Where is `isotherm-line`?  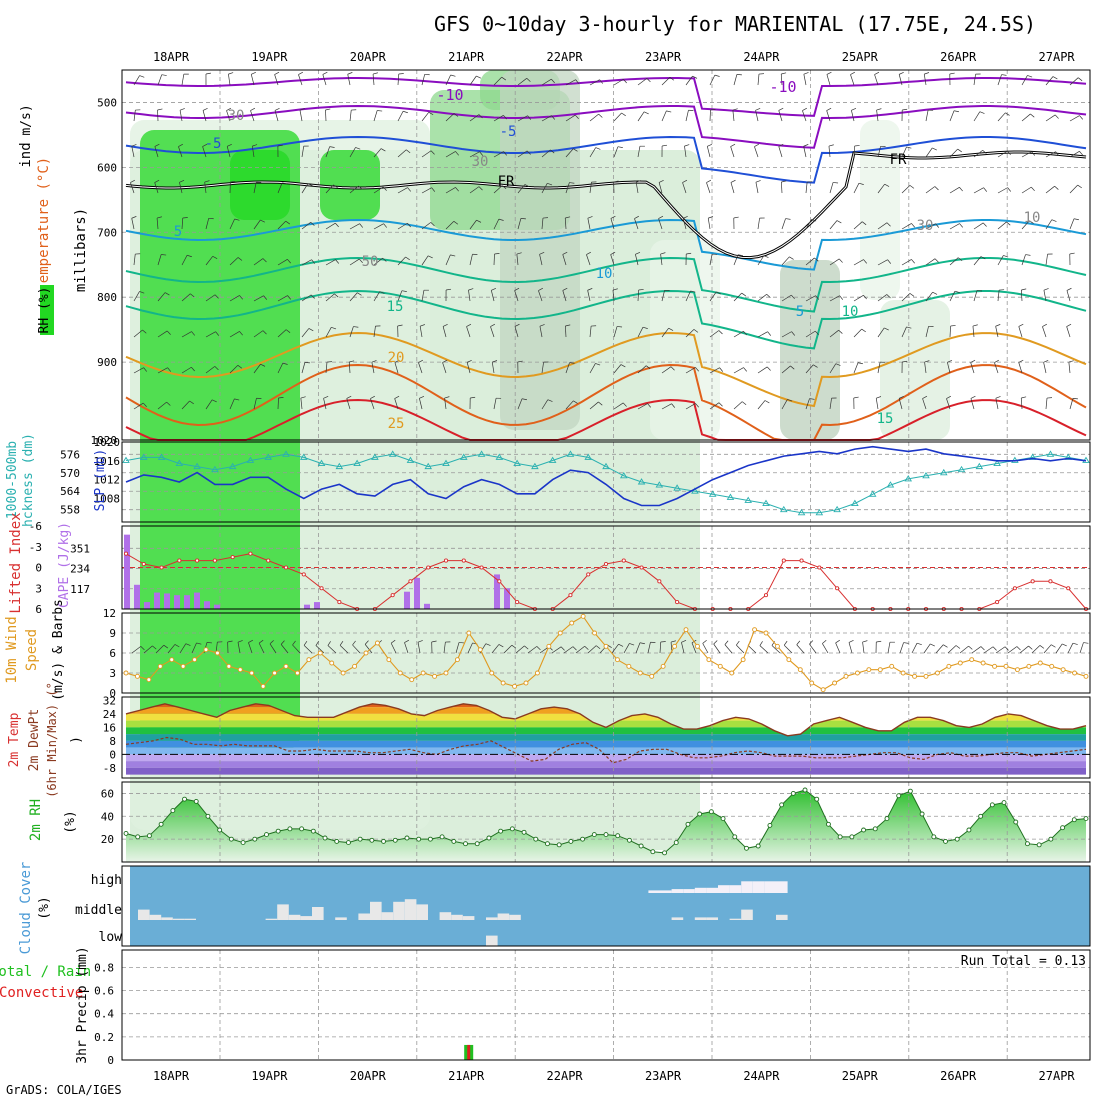 isotherm-line is located at coordinates (606, 419).